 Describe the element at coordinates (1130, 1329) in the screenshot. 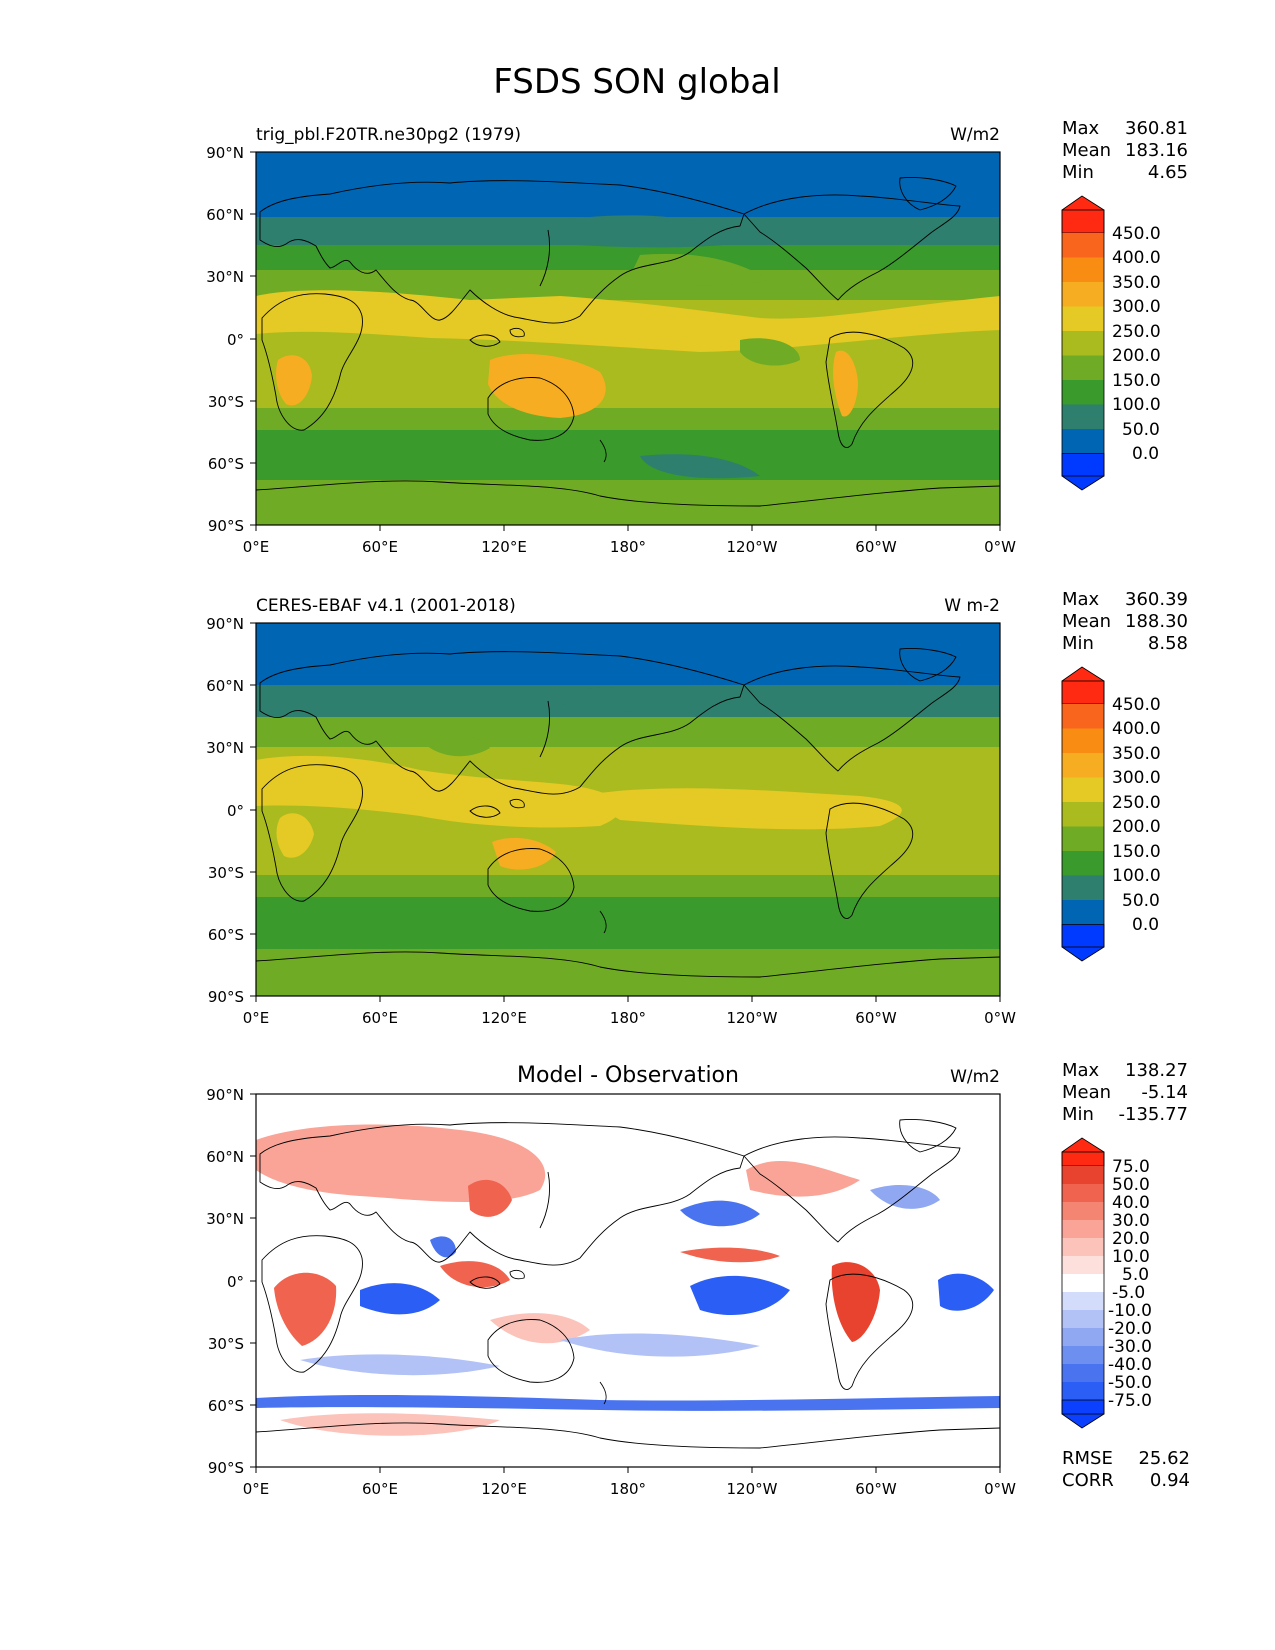

I see `colorbar-tick-label: -20.0` at that location.